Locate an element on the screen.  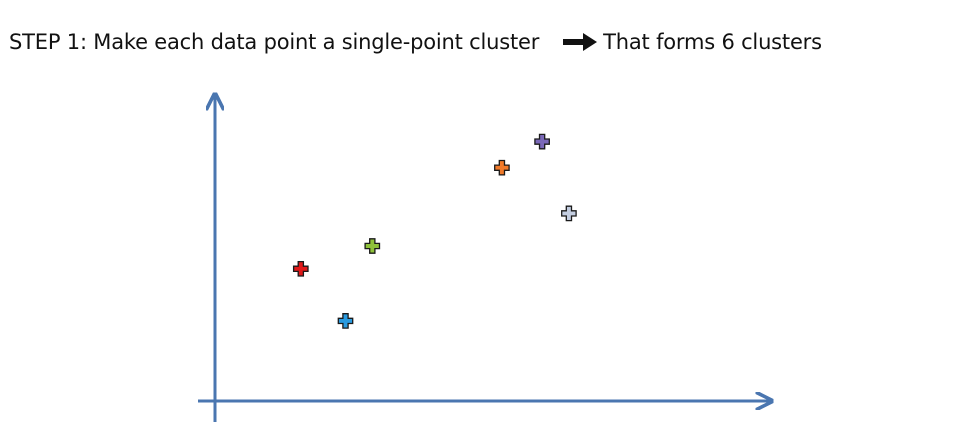
right-arrow-icon is located at coordinates (581, 42).